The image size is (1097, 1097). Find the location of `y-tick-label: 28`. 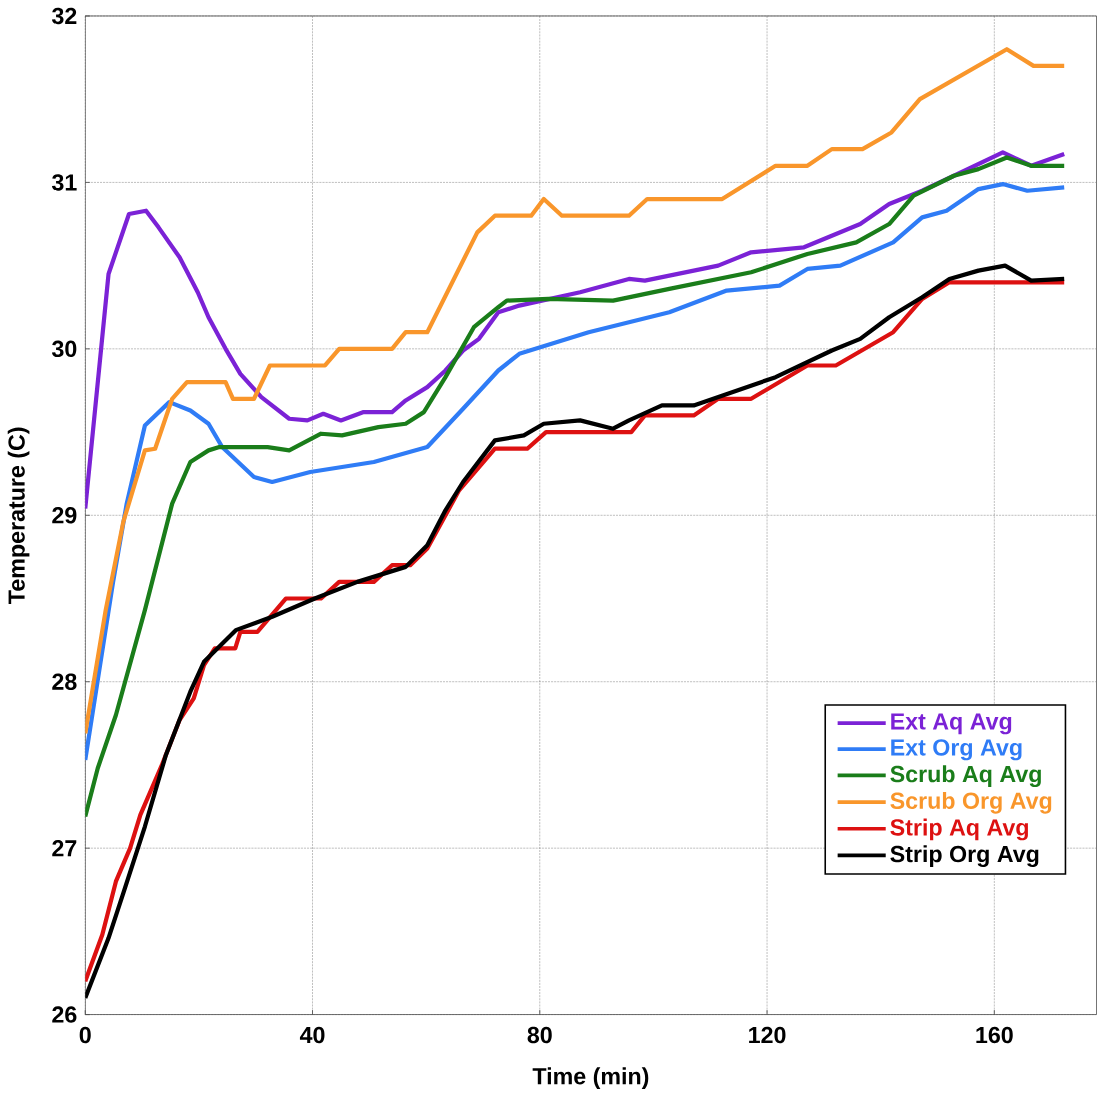

y-tick-label: 28 is located at coordinates (64, 682).